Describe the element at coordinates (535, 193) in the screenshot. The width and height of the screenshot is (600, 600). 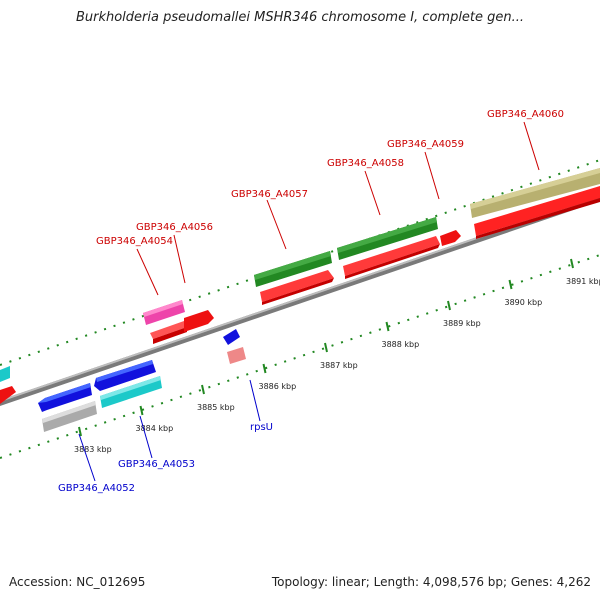
I see `gene-olive` at that location.